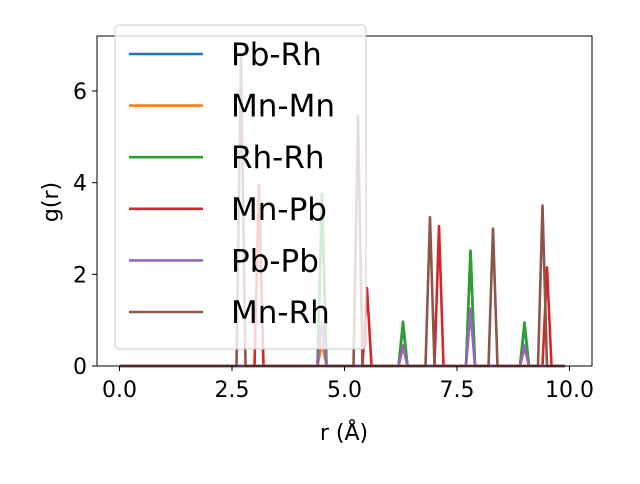  Describe the element at coordinates (275, 261) in the screenshot. I see `legend-label-pb-pb: Pb-Pb` at that location.